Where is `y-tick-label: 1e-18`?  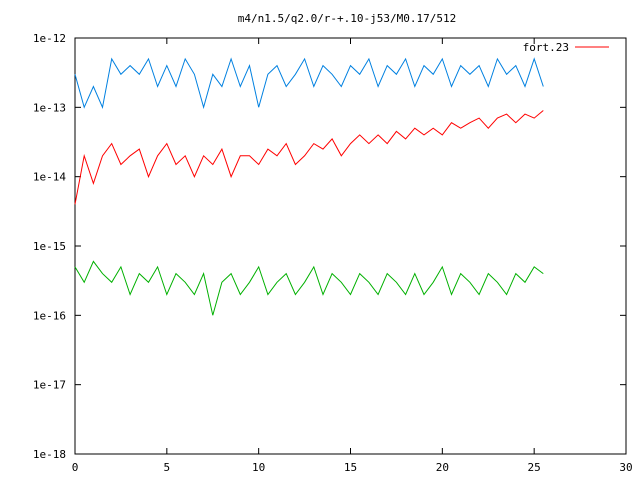 y-tick-label: 1e-18 is located at coordinates (49, 454).